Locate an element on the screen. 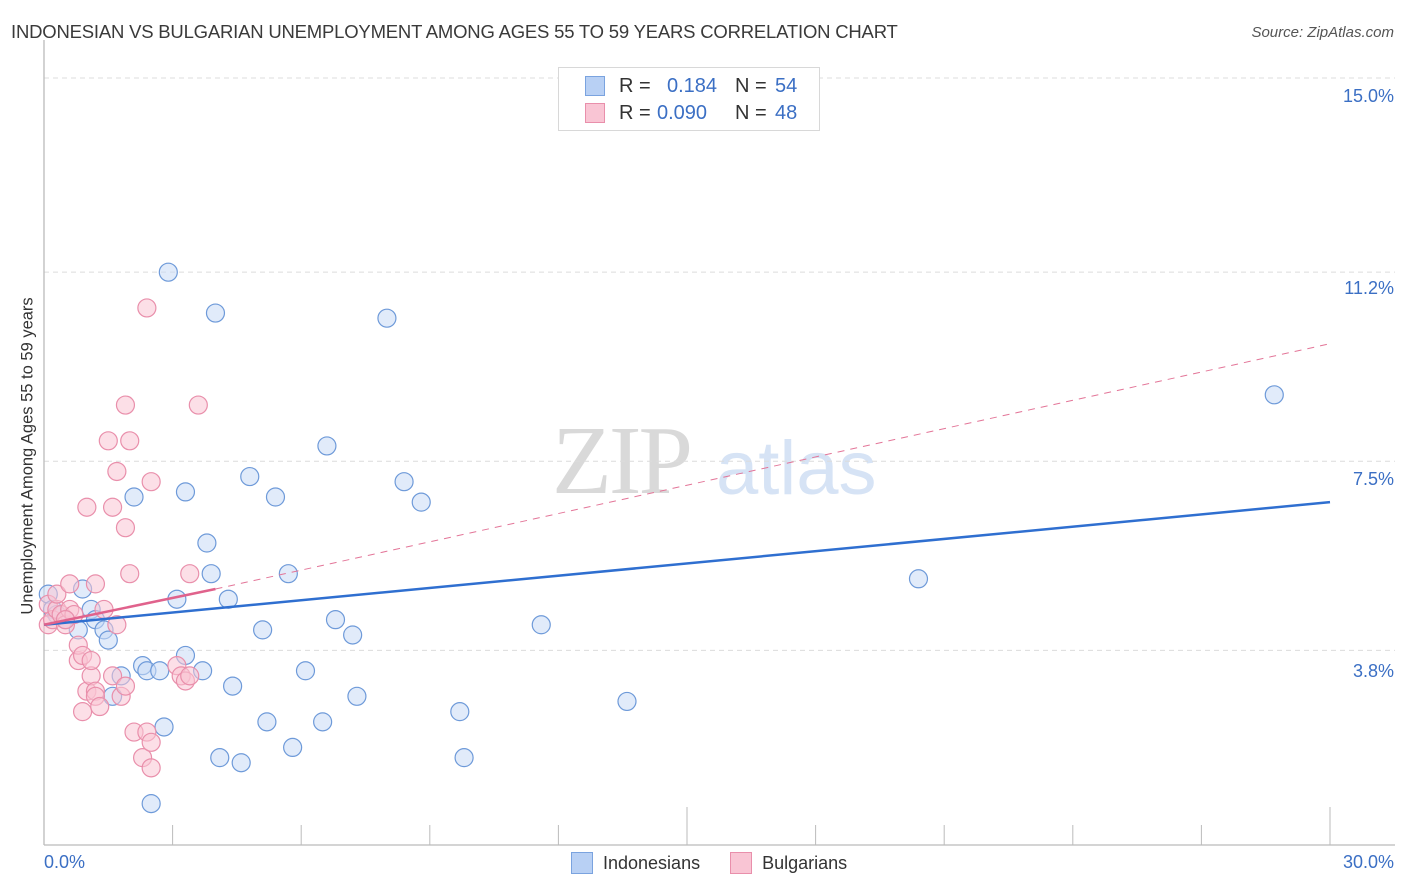 Image resolution: width=1406 pixels, height=892 pixels. y-axis-label: Unemployment Among Ages 55 to 59 years is located at coordinates (27, 456).